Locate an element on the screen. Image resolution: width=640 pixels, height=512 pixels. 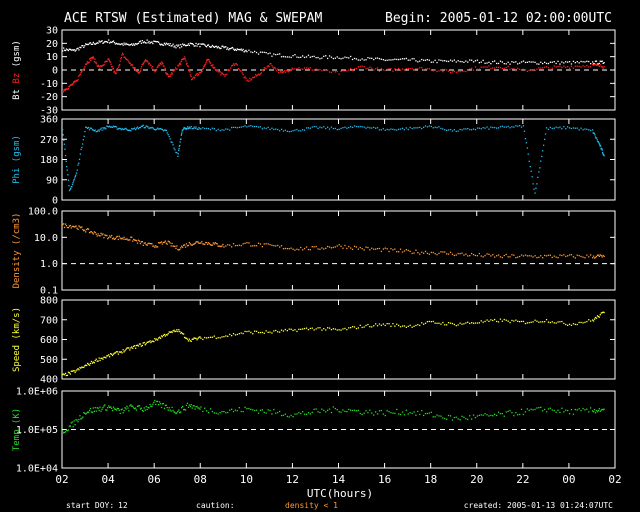
x-tick-label: 12 is located at coordinates (292, 479).